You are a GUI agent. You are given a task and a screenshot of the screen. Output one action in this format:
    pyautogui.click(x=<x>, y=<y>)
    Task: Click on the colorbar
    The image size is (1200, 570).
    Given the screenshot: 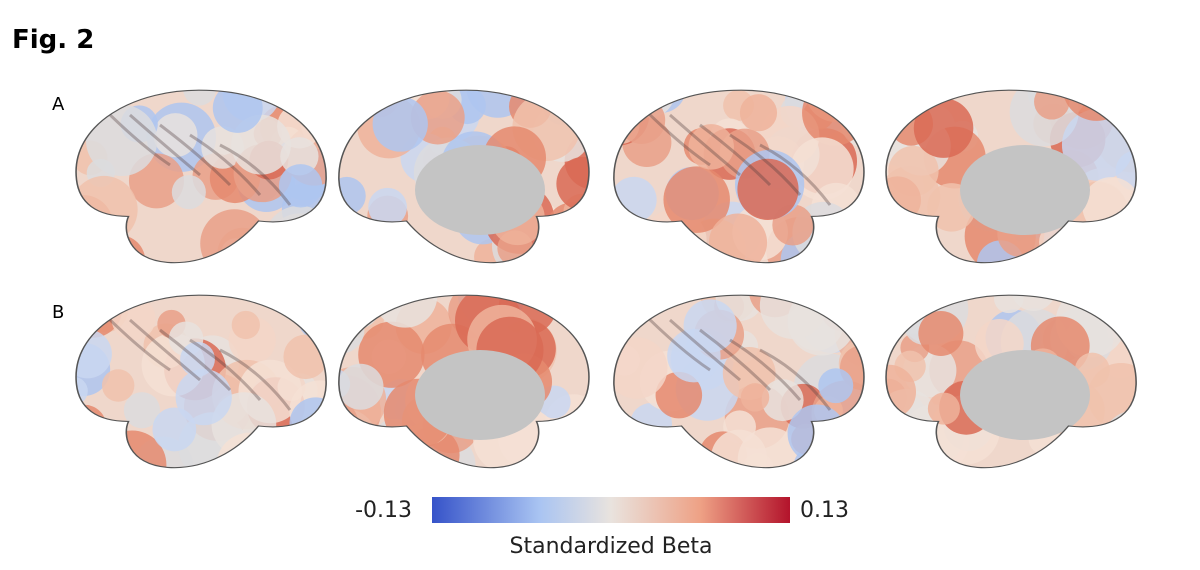 What is the action you would take?
    pyautogui.click(x=611, y=510)
    